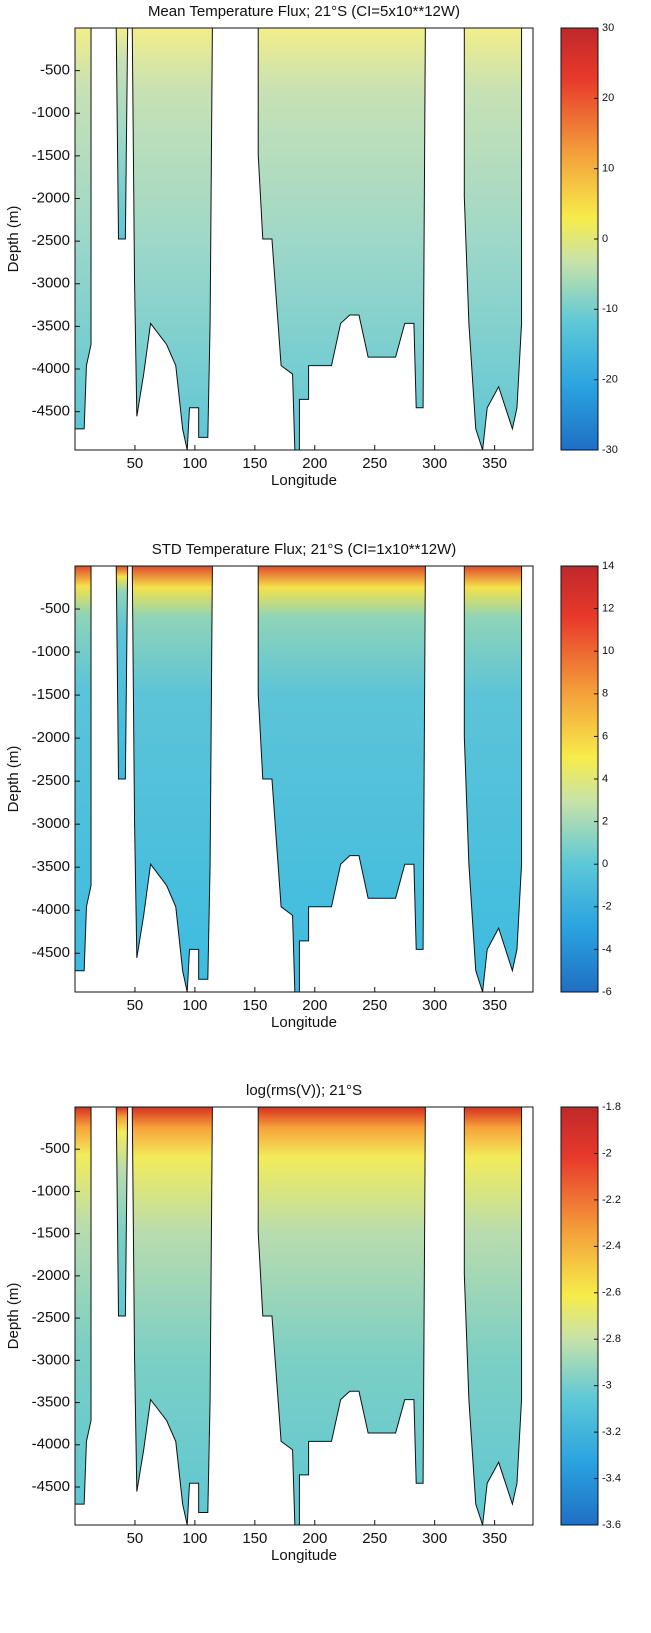  Describe the element at coordinates (608, 609) in the screenshot. I see `colorbar-tick-label: 12` at that location.